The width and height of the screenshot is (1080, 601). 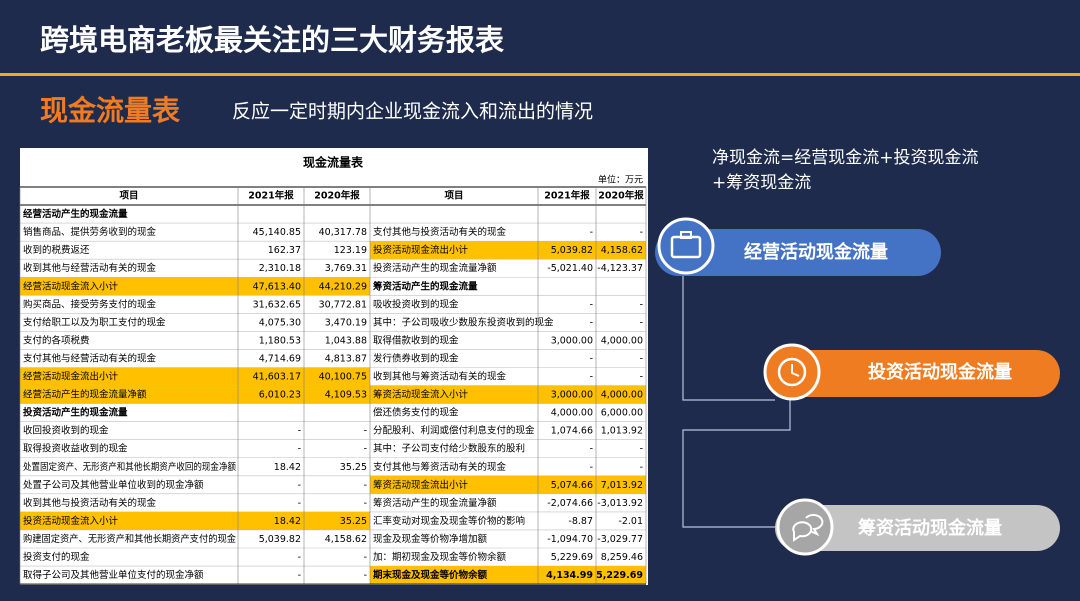 I want to click on row-value: 2,310.18, so click(x=280, y=268).